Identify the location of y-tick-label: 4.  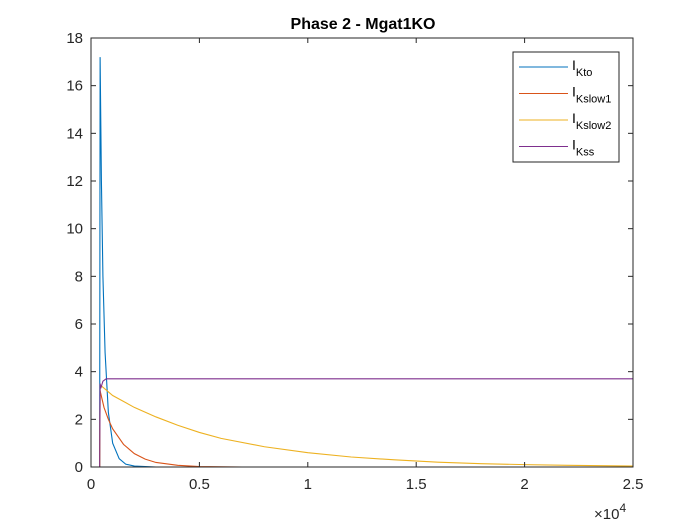
(79, 372).